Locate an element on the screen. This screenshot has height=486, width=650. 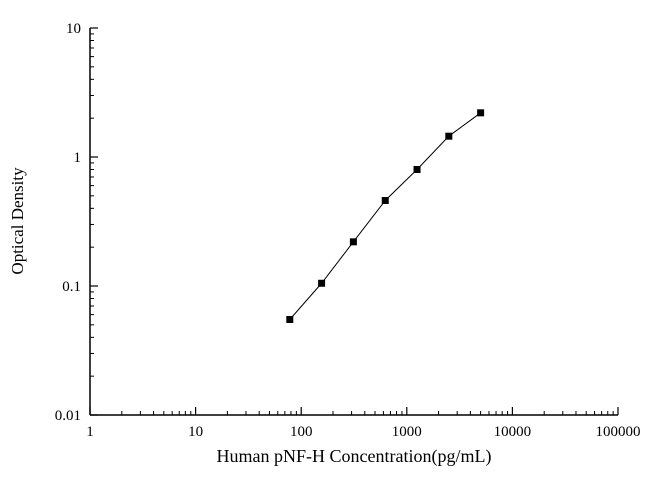
x-axis-label: Human pNF-H Concentration(pg/mL) is located at coordinates (354, 456).